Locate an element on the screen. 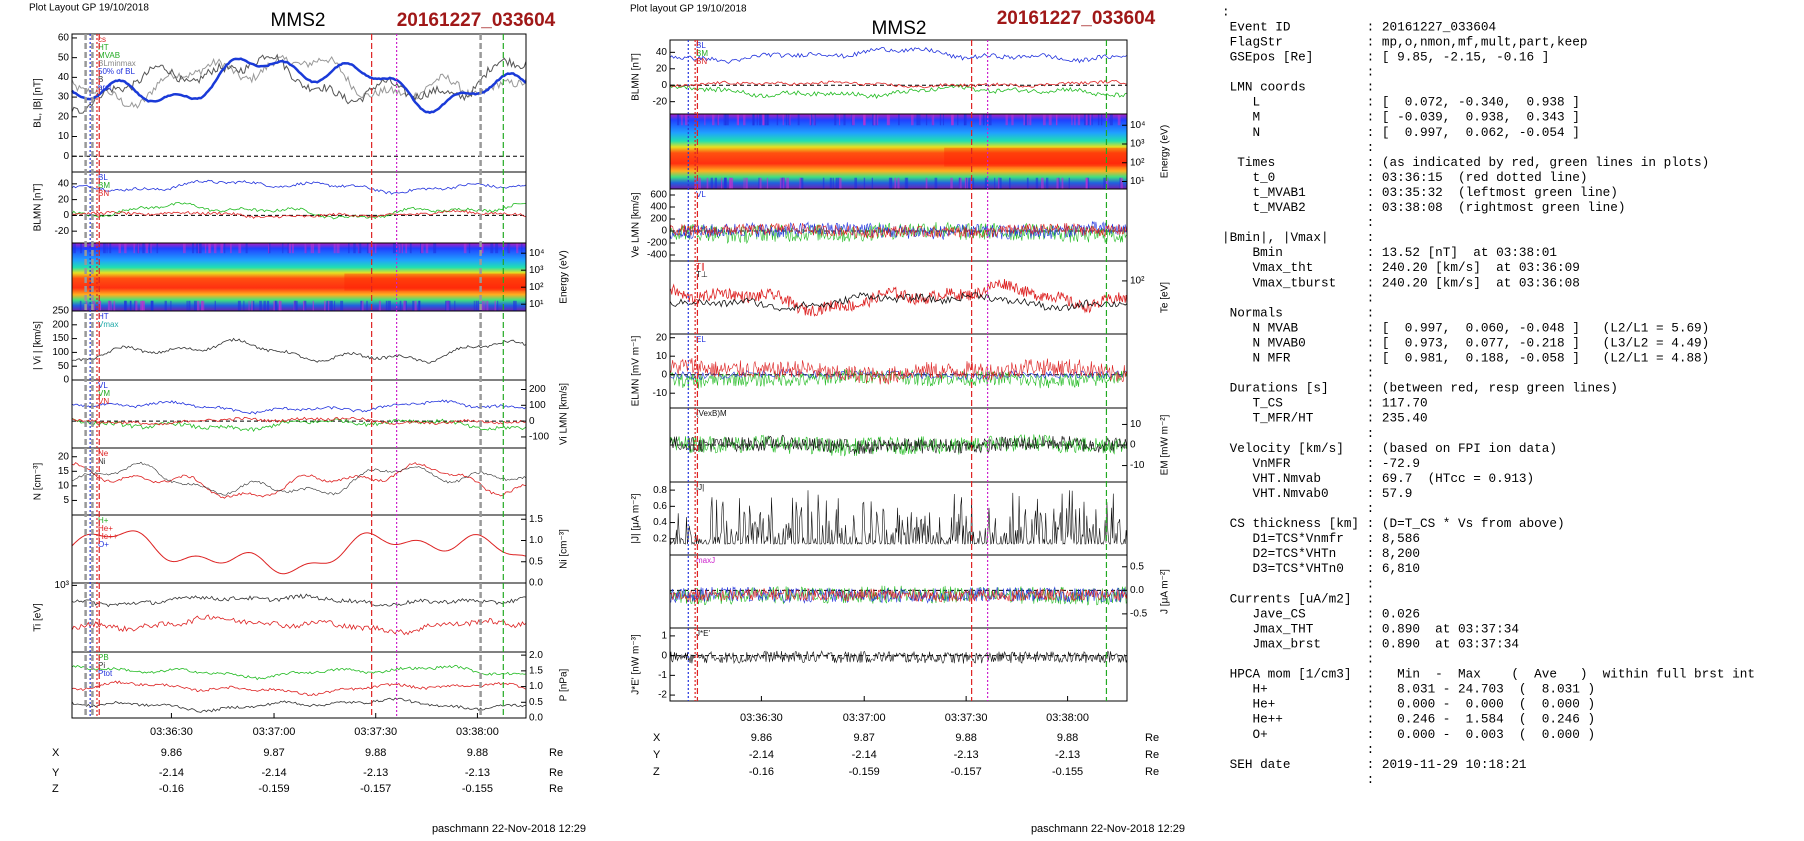  summary-line: Event ID : 20161227_033604 is located at coordinates (1359, 26).